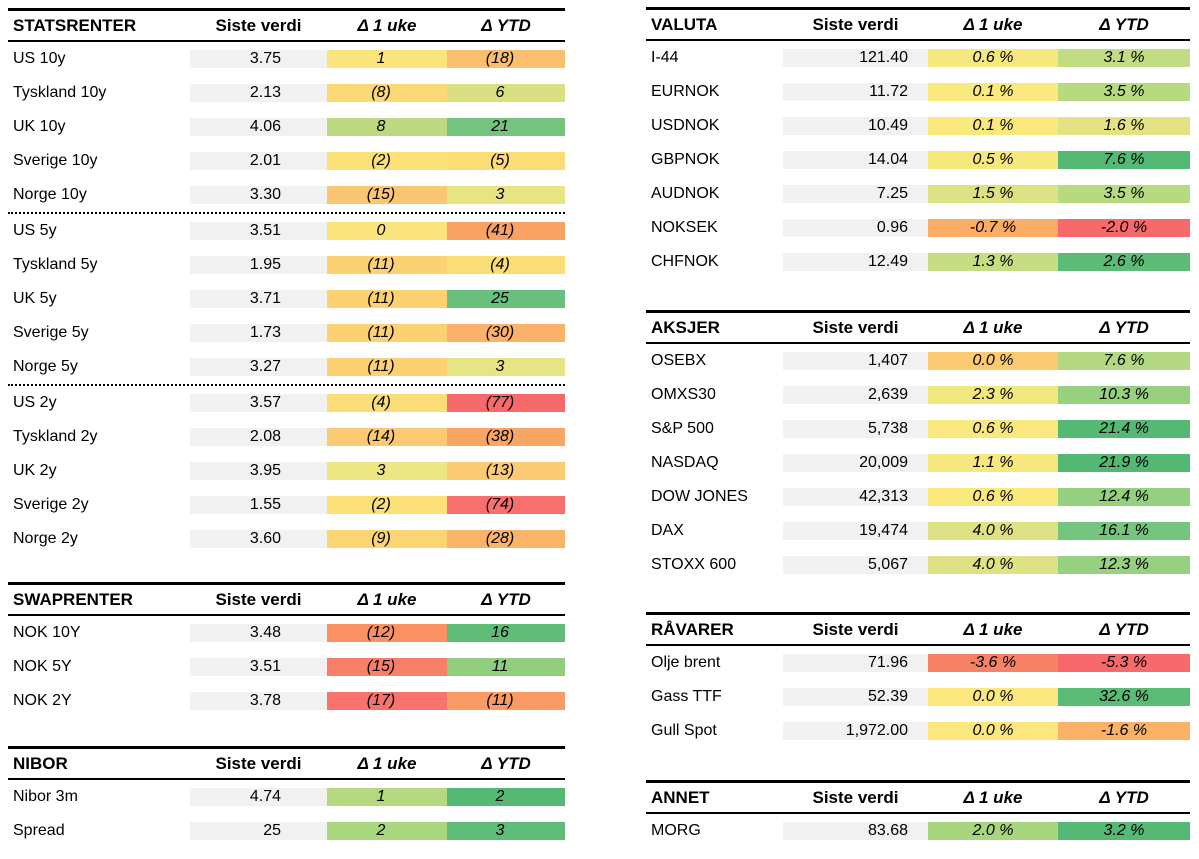 Image resolution: width=1199 pixels, height=859 pixels. Describe the element at coordinates (47, 632) in the screenshot. I see `instrument-name: NOK 10Y` at that location.